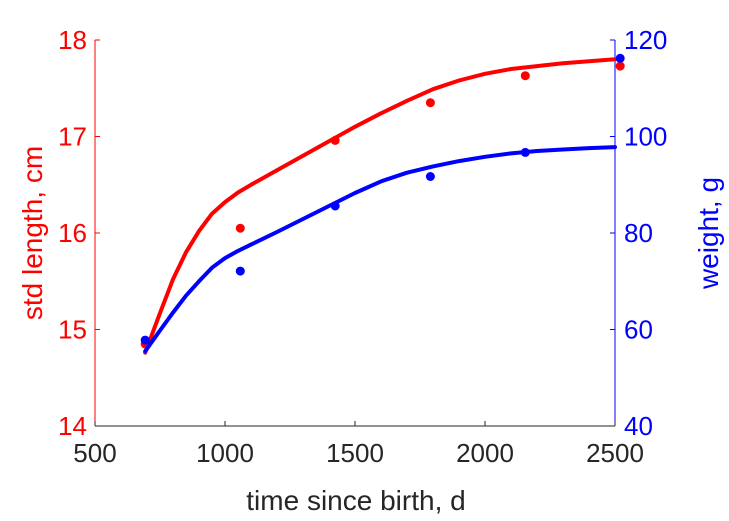  What do you see at coordinates (72, 40) in the screenshot?
I see `left-tick-label: 18` at bounding box center [72, 40].